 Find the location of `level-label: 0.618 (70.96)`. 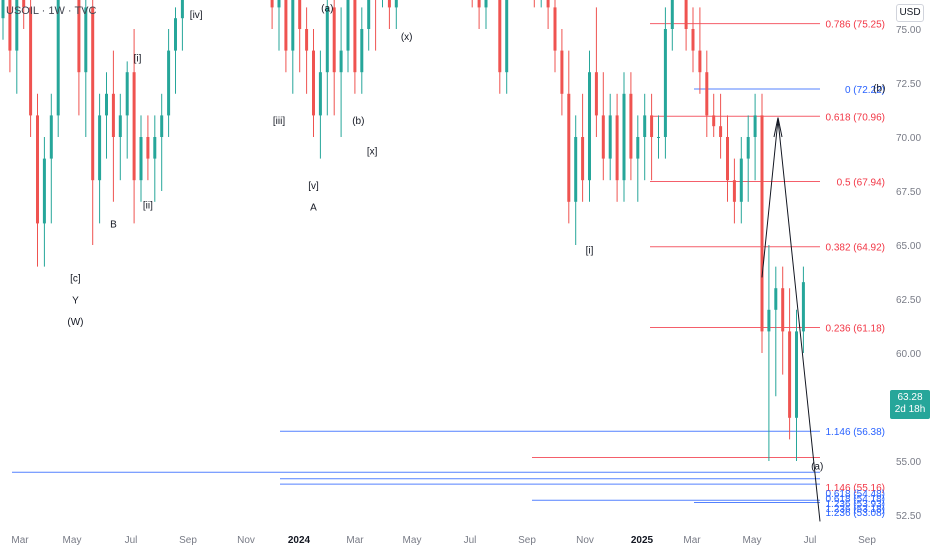

level-label: 0.618 (70.96) is located at coordinates (856, 117).